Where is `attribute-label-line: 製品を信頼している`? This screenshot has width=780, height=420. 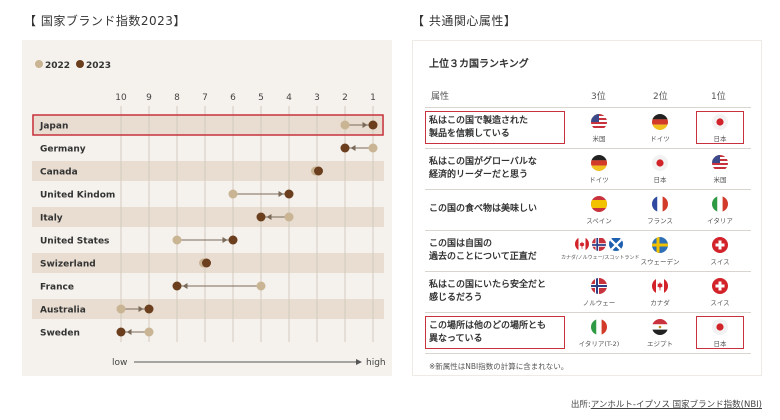
attribute-label-line: 製品を信頼している is located at coordinates (469, 134).